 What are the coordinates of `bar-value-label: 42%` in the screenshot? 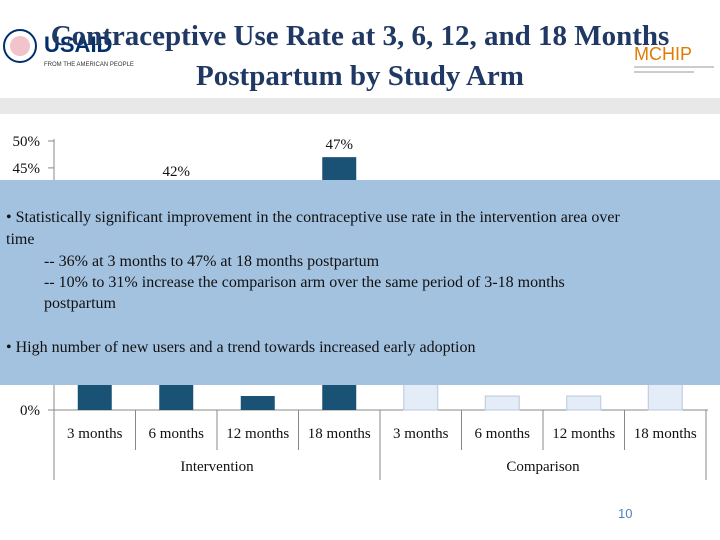 It's located at (177, 172).